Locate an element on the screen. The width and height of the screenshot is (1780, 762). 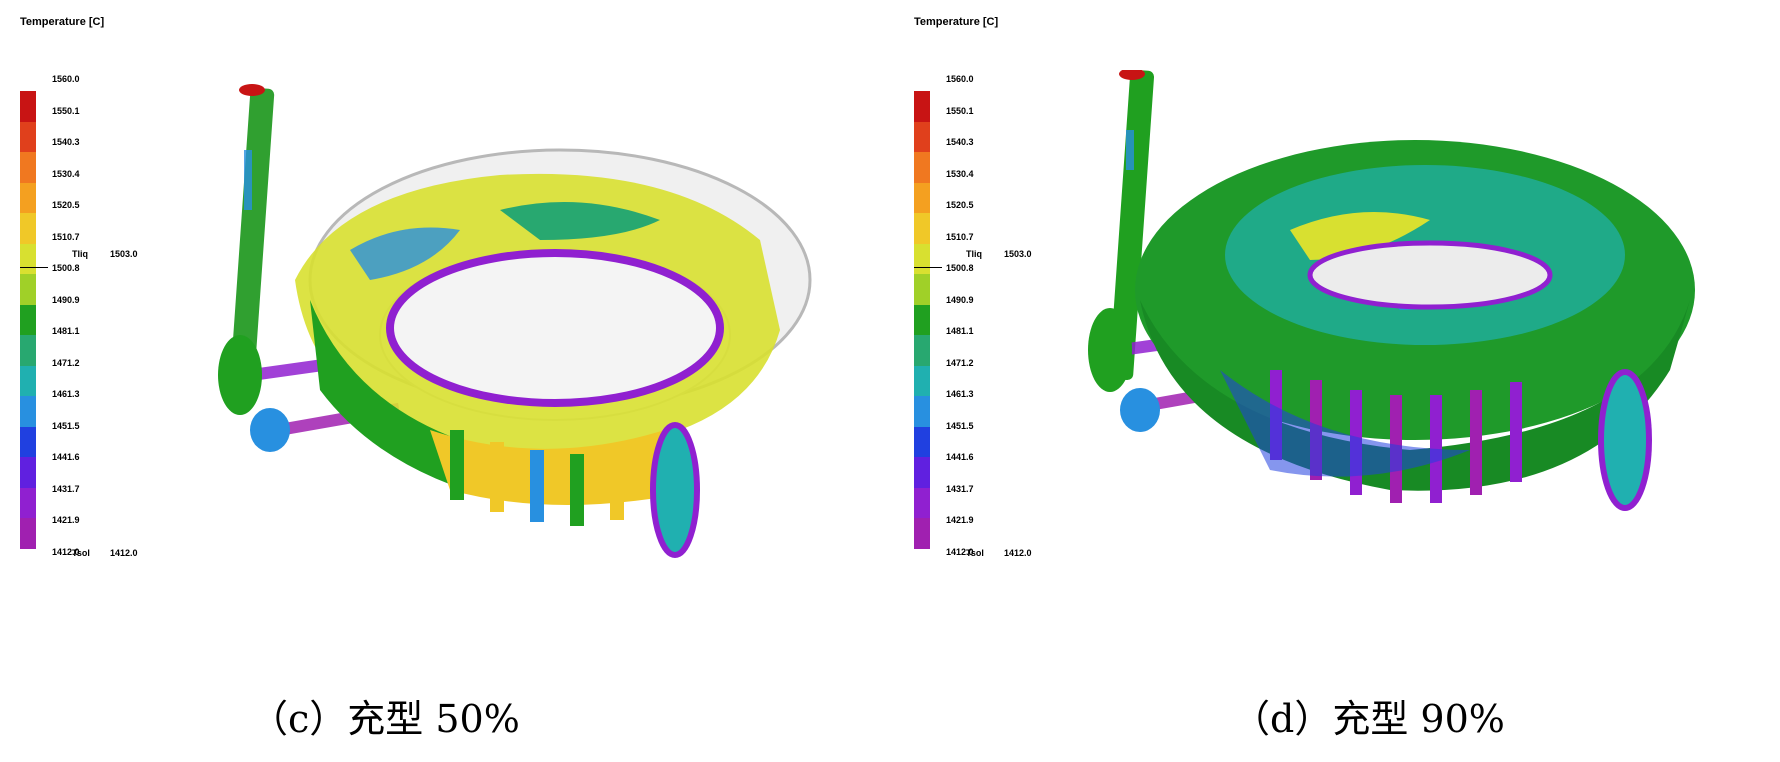
caption: （c）充型 50% is located at coordinates (385, 719).